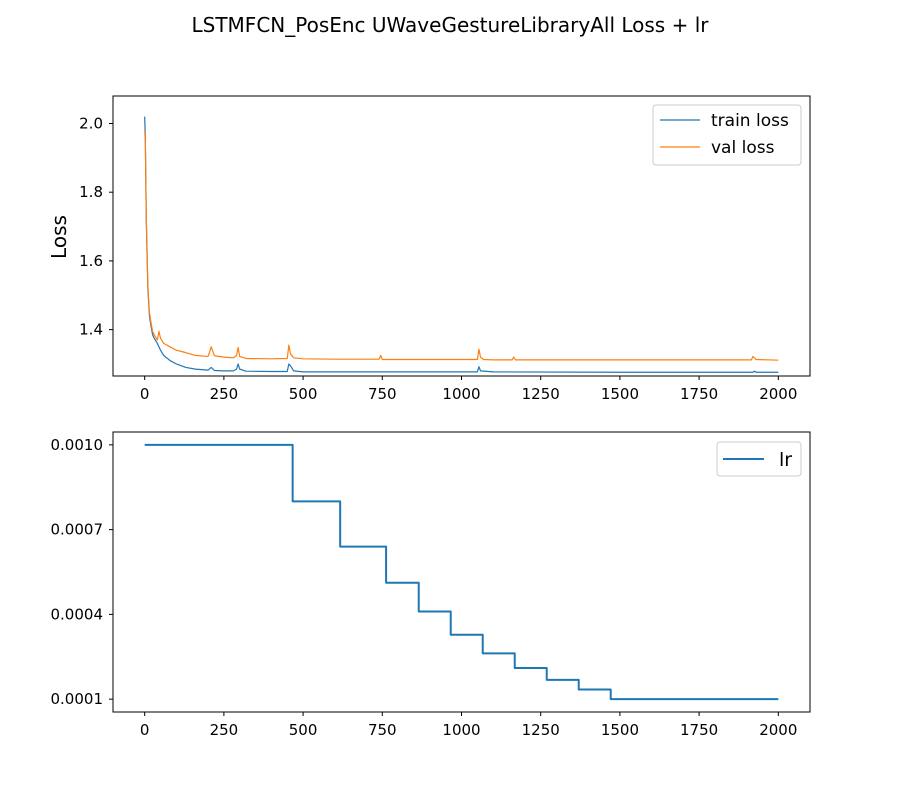  Describe the element at coordinates (96, 226) in the screenshot. I see `loss-y-ticks: 1.4 1.6 1.8 2.0` at that location.